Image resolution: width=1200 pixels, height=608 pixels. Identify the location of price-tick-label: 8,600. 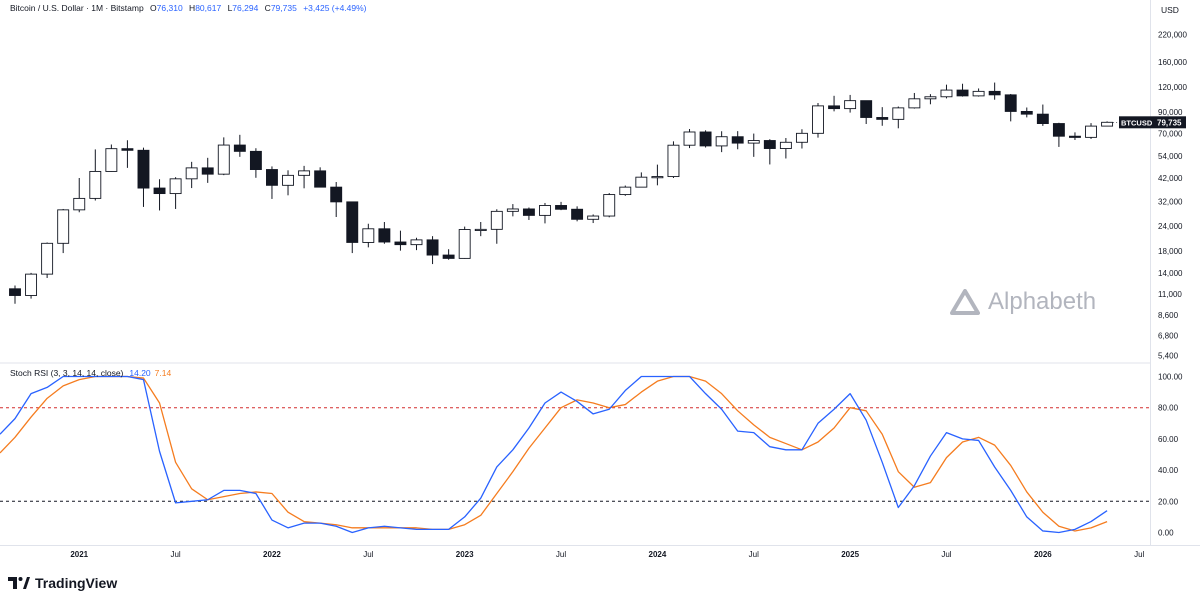
(1168, 315).